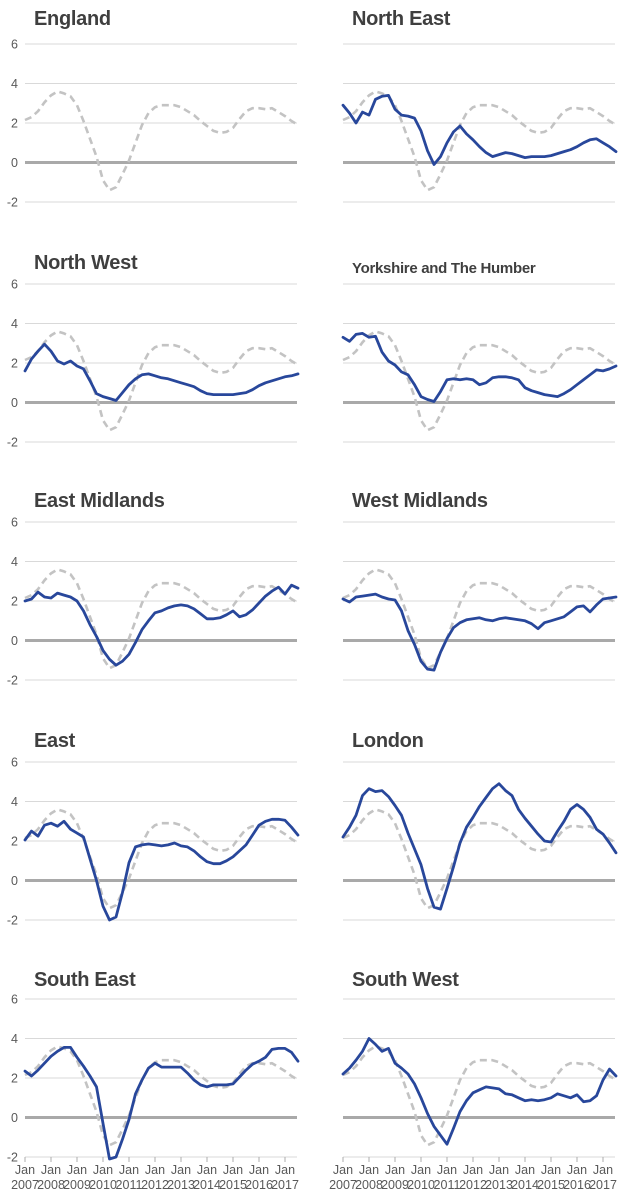 Image resolution: width=636 pixels, height=1202 pixels. I want to click on chart-plot-east: 6 4 2 0 -2, so click(159, 849).